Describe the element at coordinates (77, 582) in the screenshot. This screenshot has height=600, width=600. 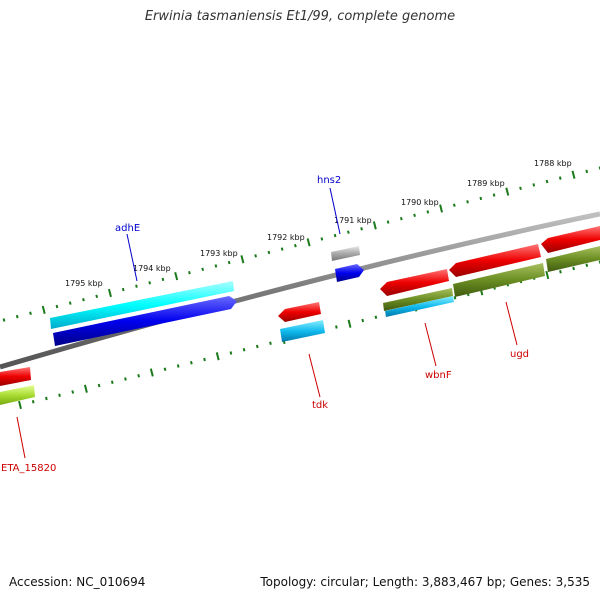
I see `accession-text: Accession: NC_010694` at that location.